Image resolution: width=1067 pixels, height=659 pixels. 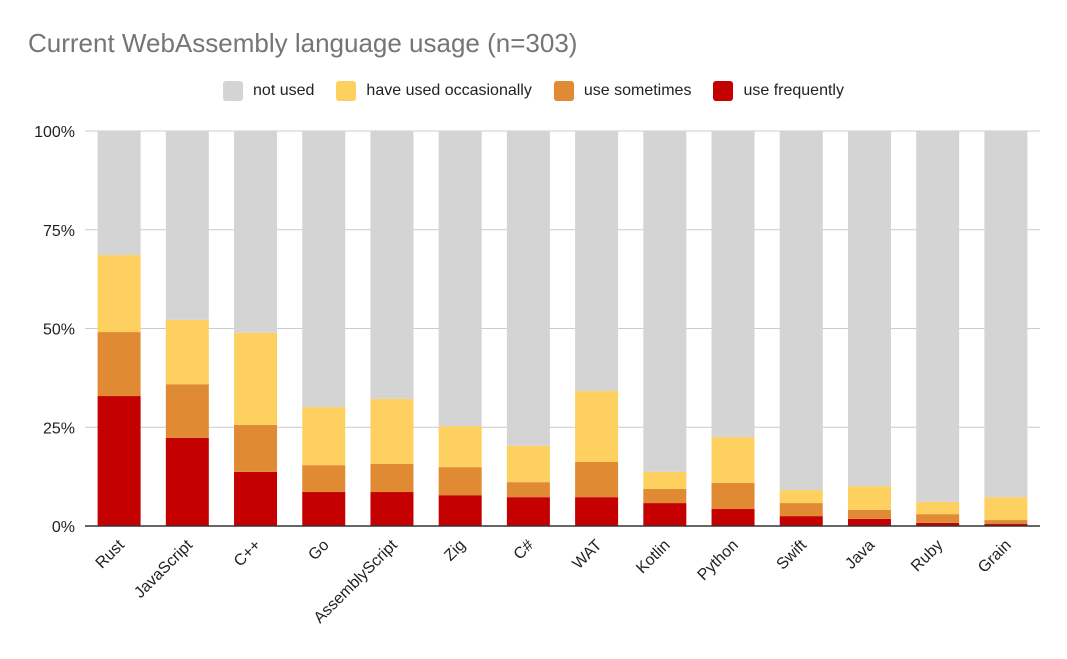 I want to click on x-tick-label: Java, so click(x=860, y=555).